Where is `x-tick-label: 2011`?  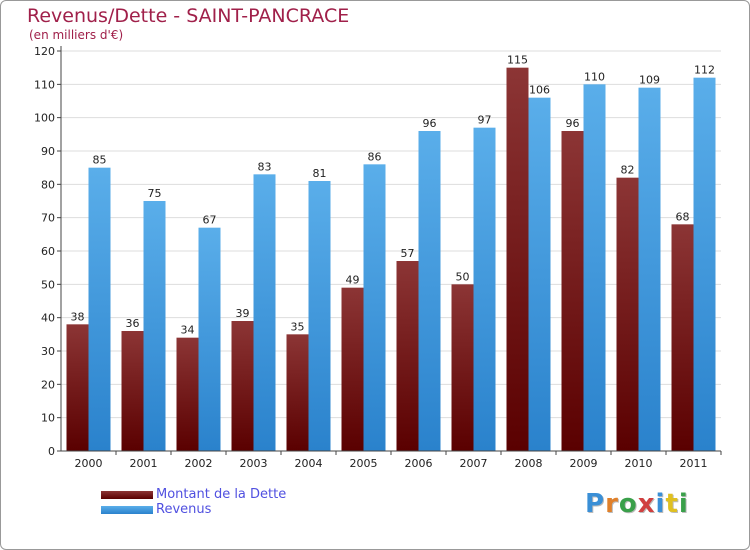
x-tick-label: 2011 is located at coordinates (694, 463).